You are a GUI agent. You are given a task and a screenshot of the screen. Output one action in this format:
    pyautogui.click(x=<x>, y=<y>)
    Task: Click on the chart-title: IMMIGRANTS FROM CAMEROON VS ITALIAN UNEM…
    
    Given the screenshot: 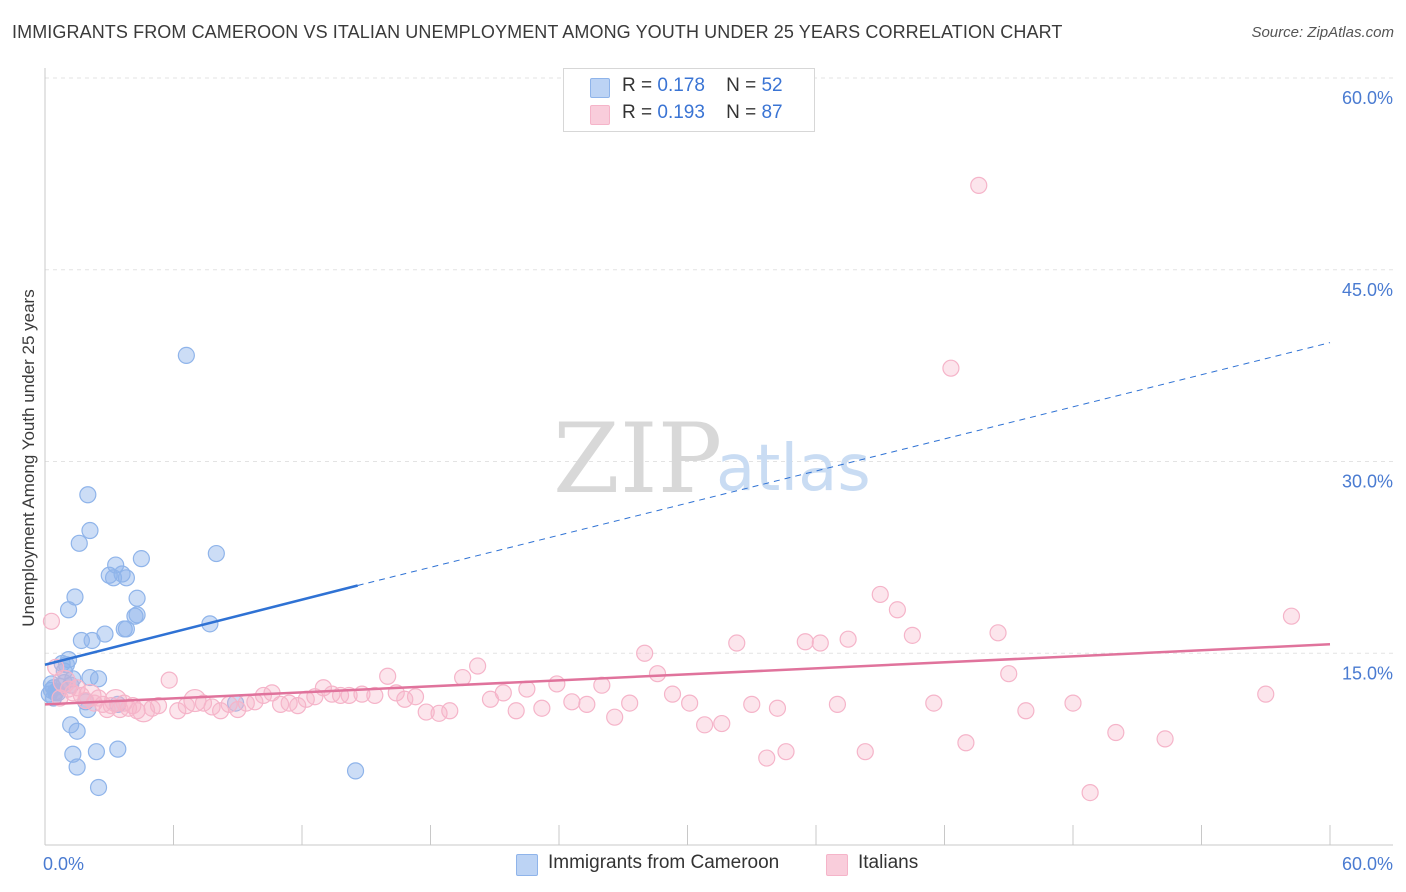 What is the action you would take?
    pyautogui.click(x=537, y=32)
    